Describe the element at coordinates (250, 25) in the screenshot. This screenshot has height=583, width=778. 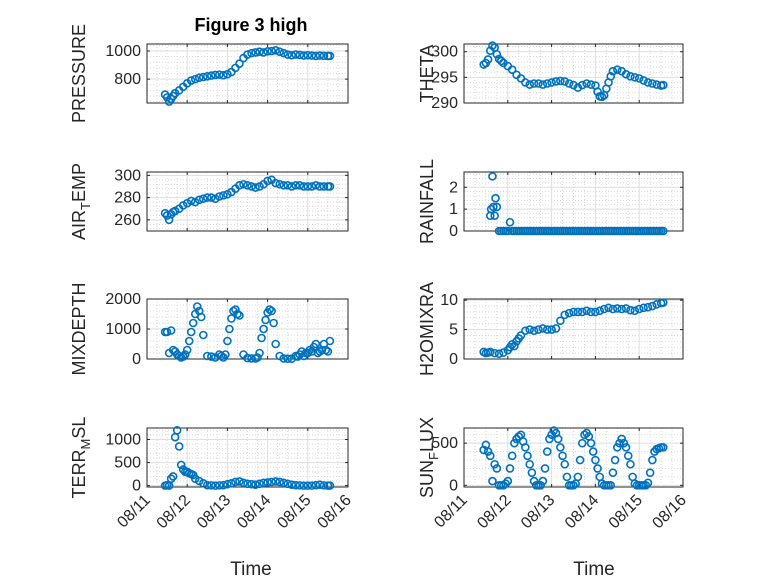
I see `figure-title: Figure 3 high` at that location.